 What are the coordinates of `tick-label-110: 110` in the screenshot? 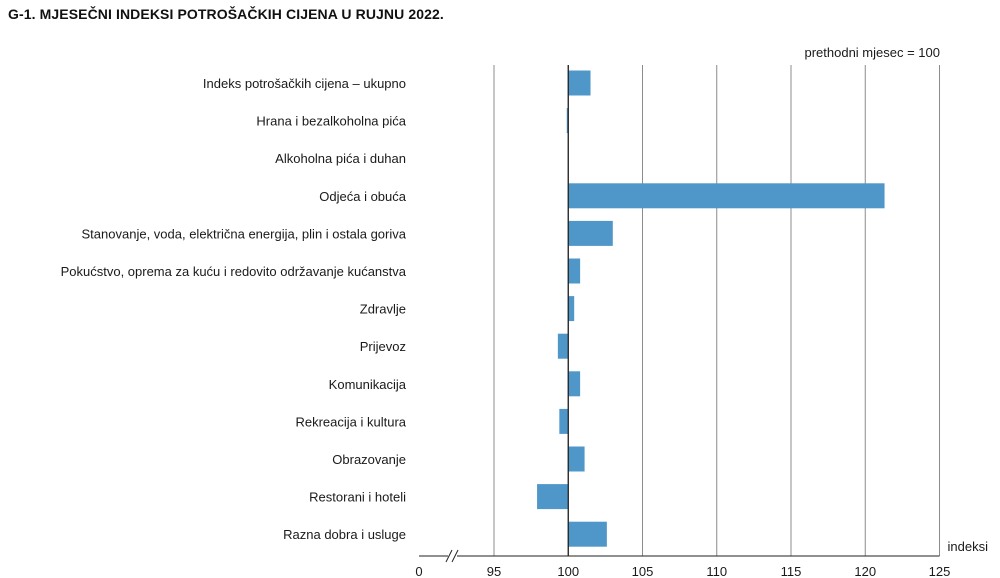 It's located at (716, 571).